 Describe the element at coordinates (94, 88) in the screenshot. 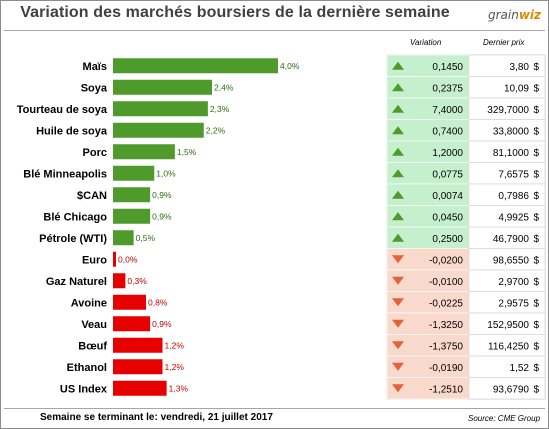

I see `category-label: Soya` at that location.